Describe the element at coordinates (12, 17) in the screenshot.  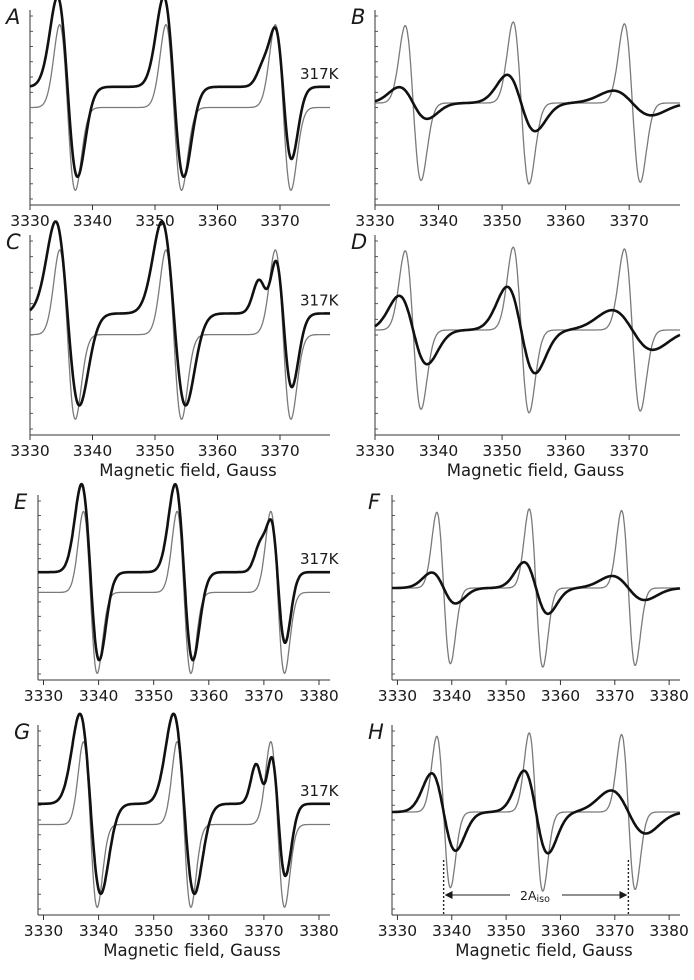
I see `panel-letter: A` at that location.